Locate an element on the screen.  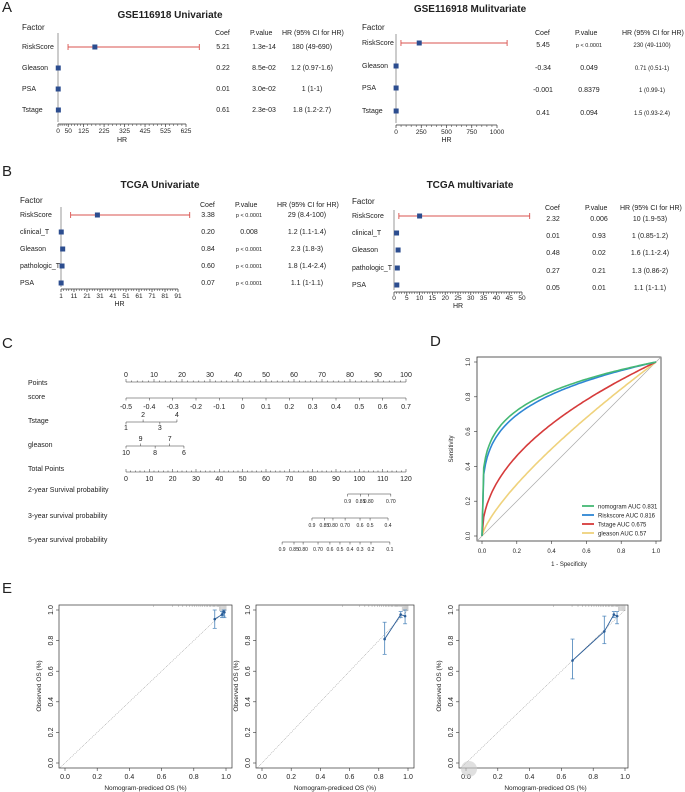
hr-ci-value: 1.2 (1.1-1.4) is located at coordinates (307, 232).